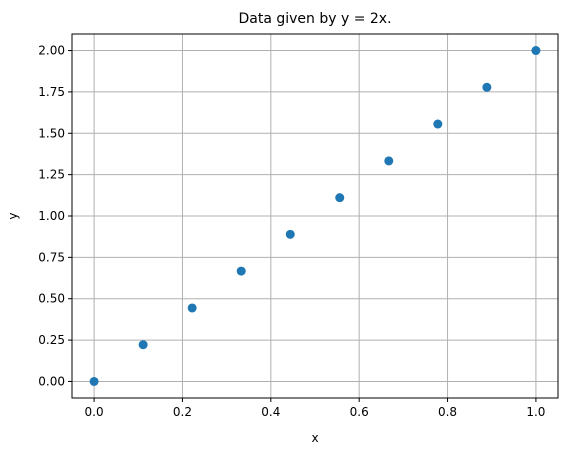 The image size is (576, 455). I want to click on y-tick-label: 1.50, so click(51, 133).